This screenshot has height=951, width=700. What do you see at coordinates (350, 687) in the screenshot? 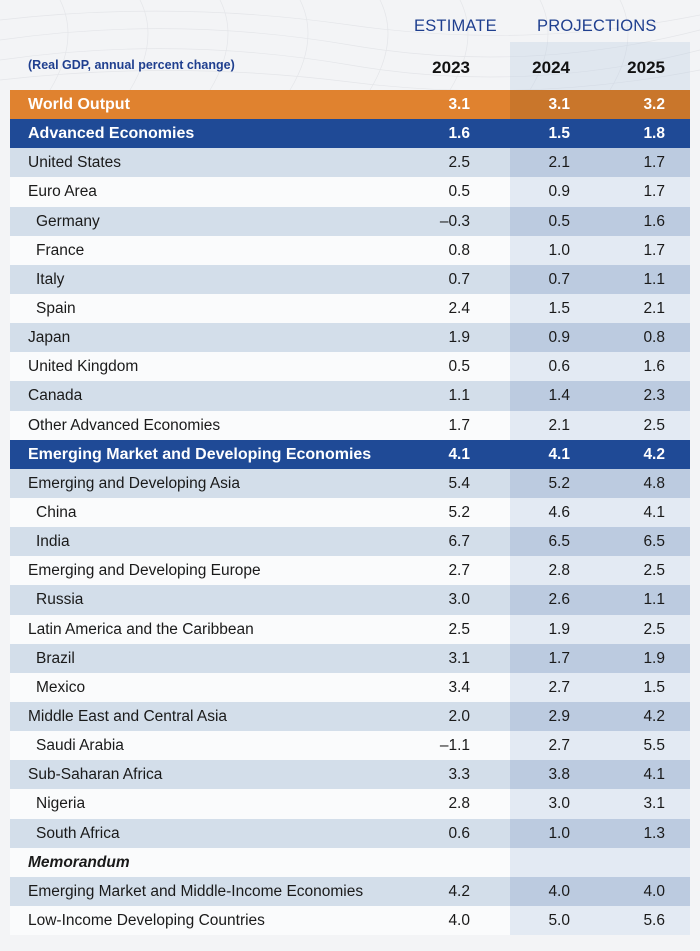
I see `table-row: Mexico 3.4 2.7 1.5` at bounding box center [350, 687].